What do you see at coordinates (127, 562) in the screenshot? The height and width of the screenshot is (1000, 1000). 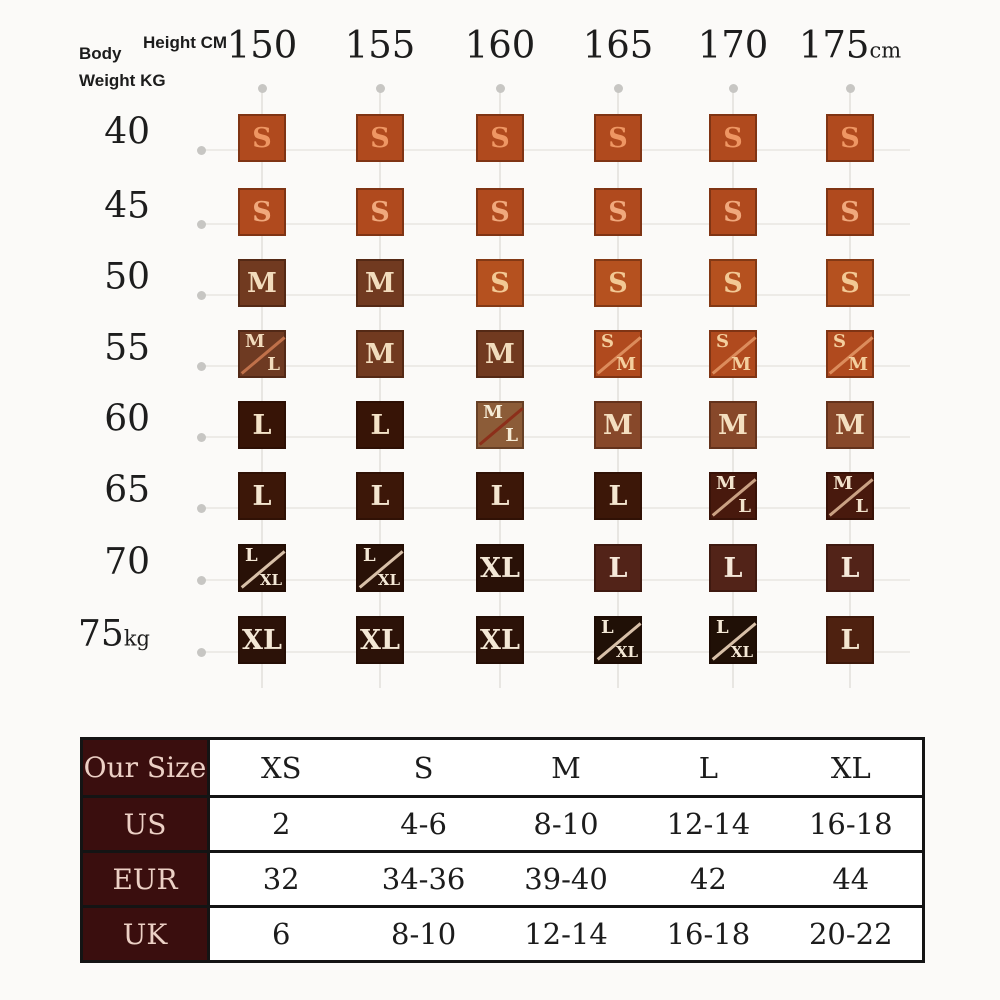 I see `weight-label: 70` at bounding box center [127, 562].